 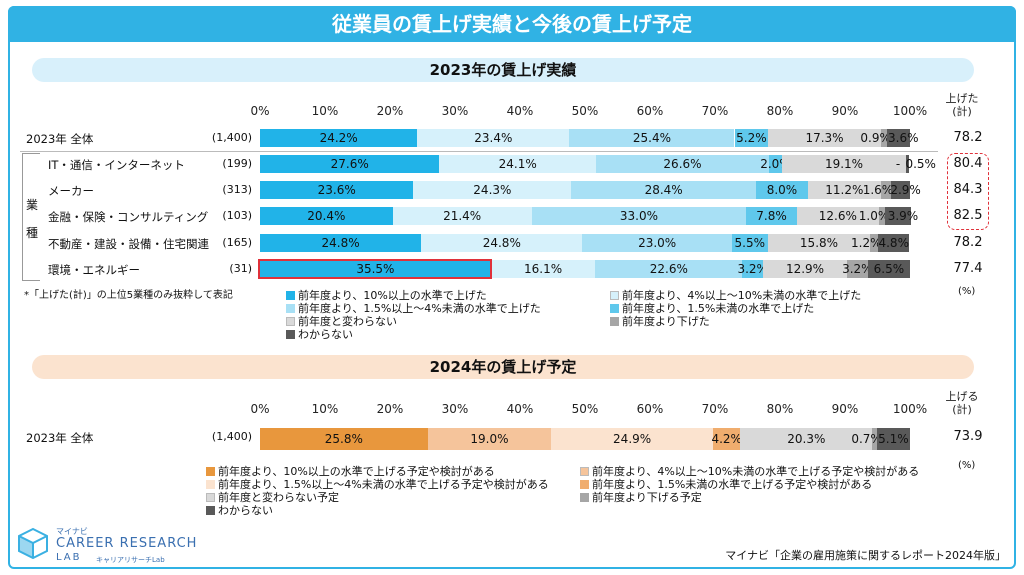 I want to click on bar-segment: 4.8%, so click(x=894, y=243).